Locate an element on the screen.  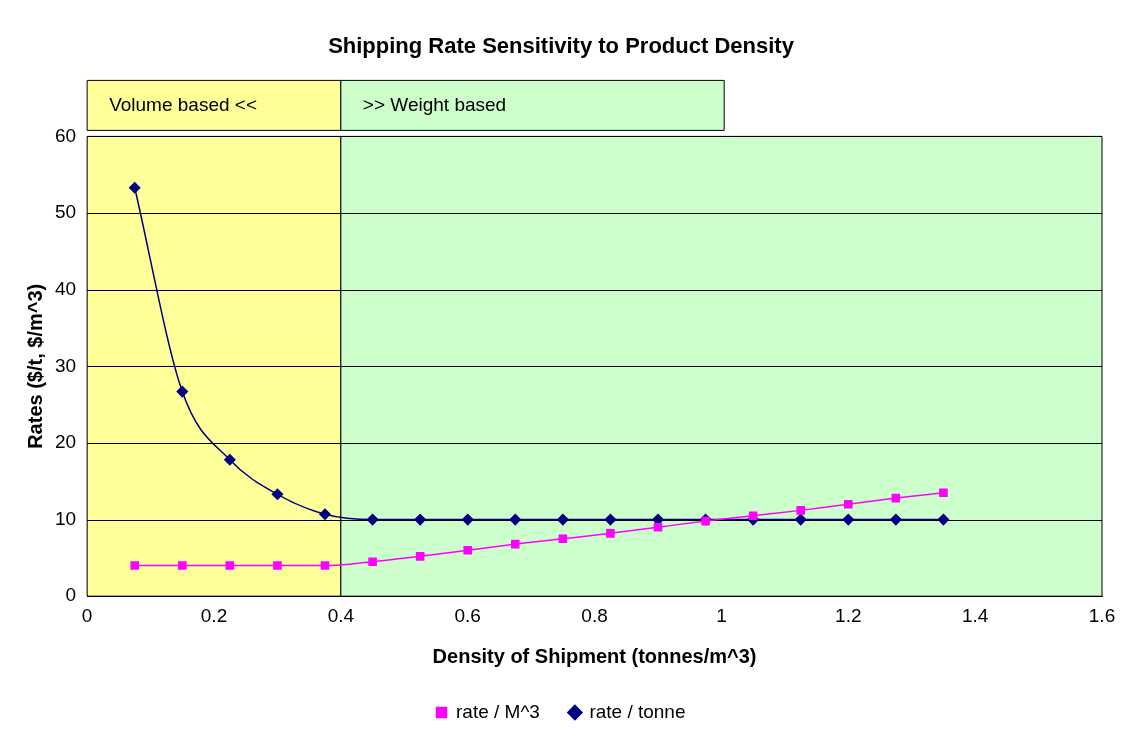
x-tick-label: 0.2 is located at coordinates (214, 615).